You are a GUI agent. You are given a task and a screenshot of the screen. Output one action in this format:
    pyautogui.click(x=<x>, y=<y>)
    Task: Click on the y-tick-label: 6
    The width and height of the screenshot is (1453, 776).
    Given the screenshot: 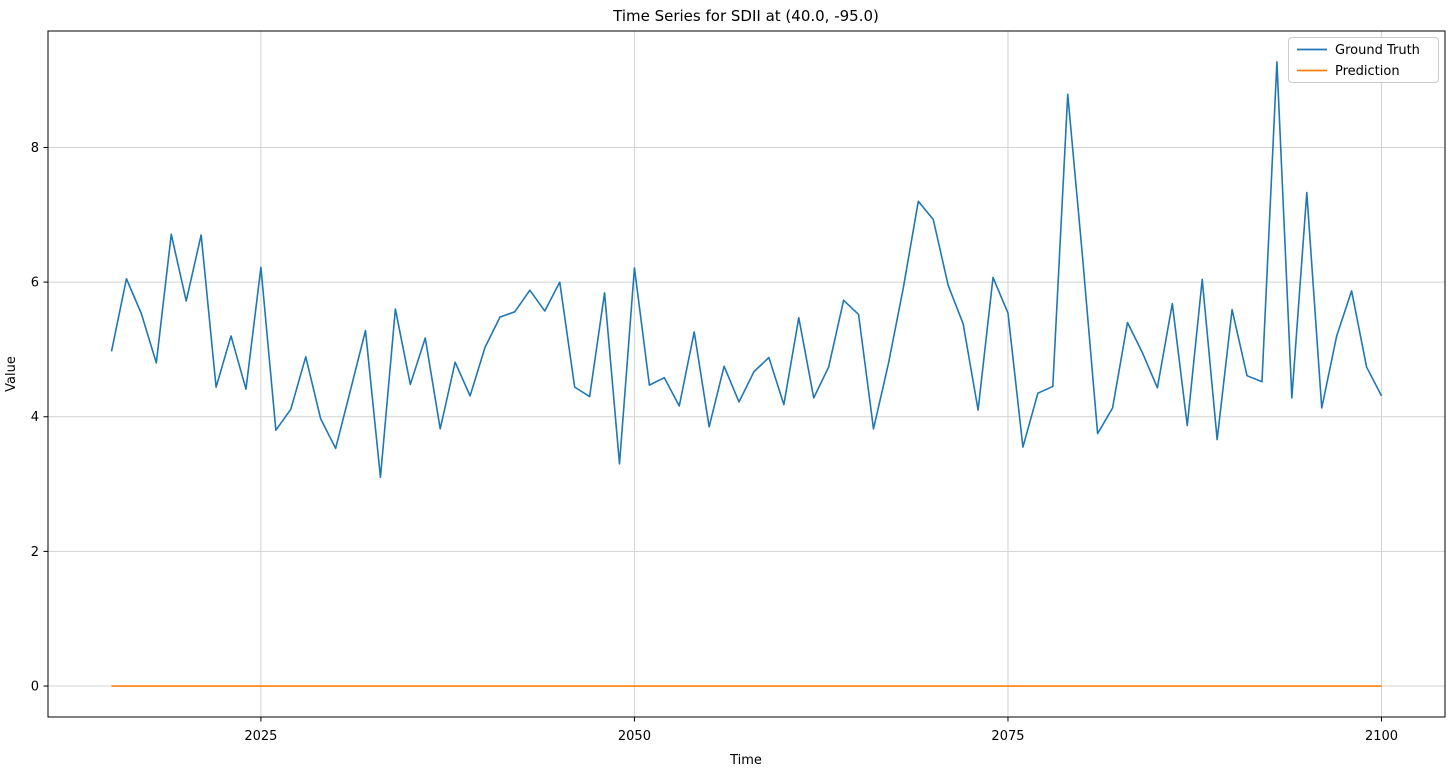 What is the action you would take?
    pyautogui.click(x=35, y=283)
    